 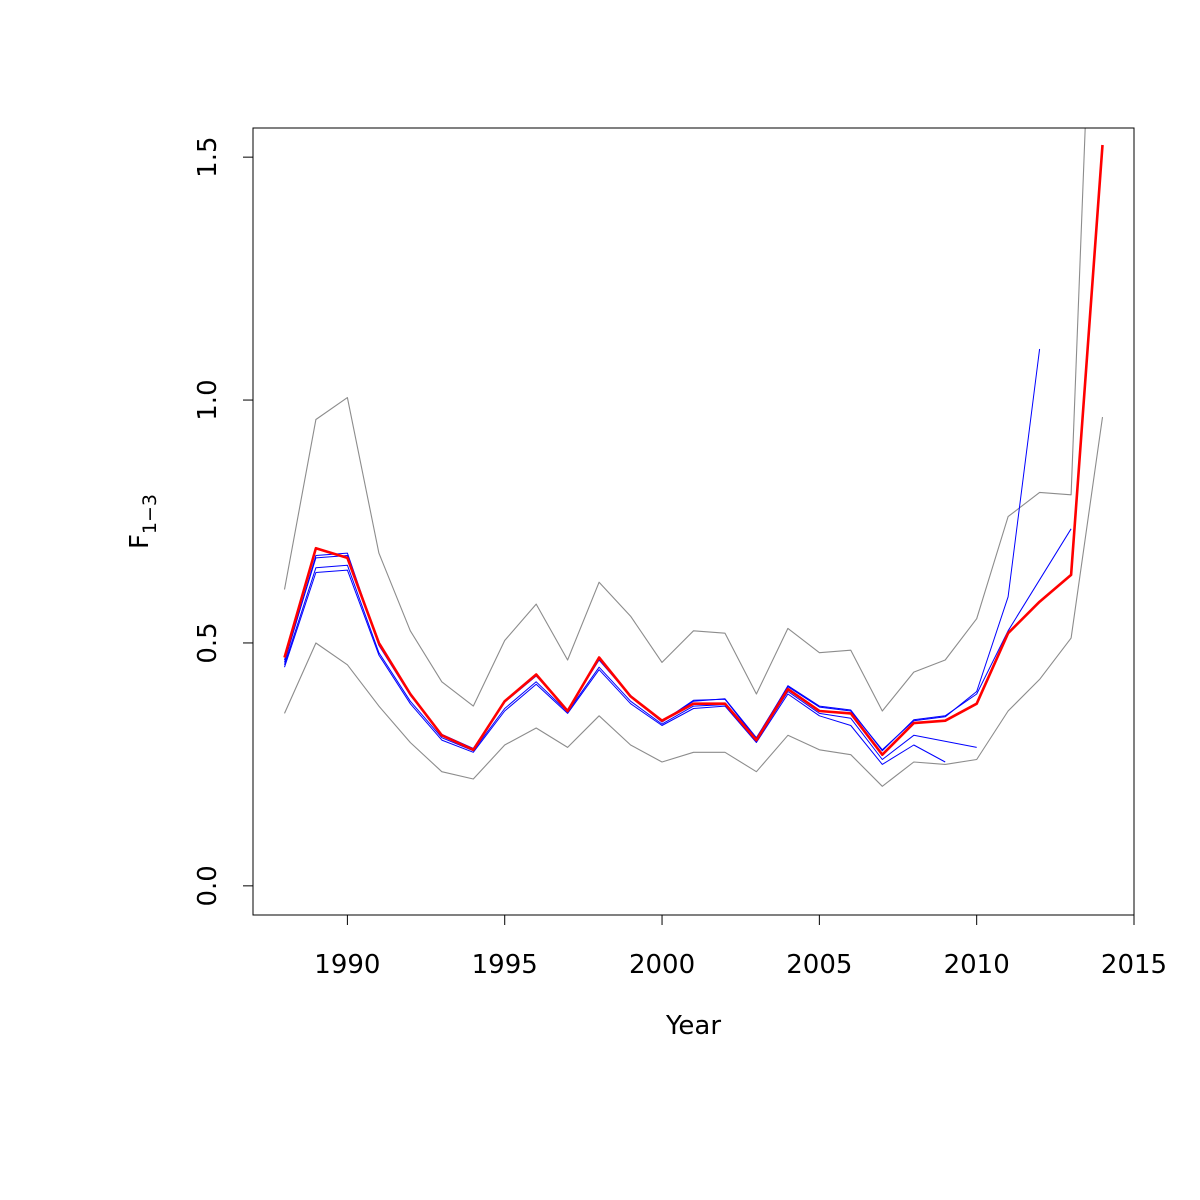 I want to click on x-axis-title: Year, so click(x=693, y=1026).